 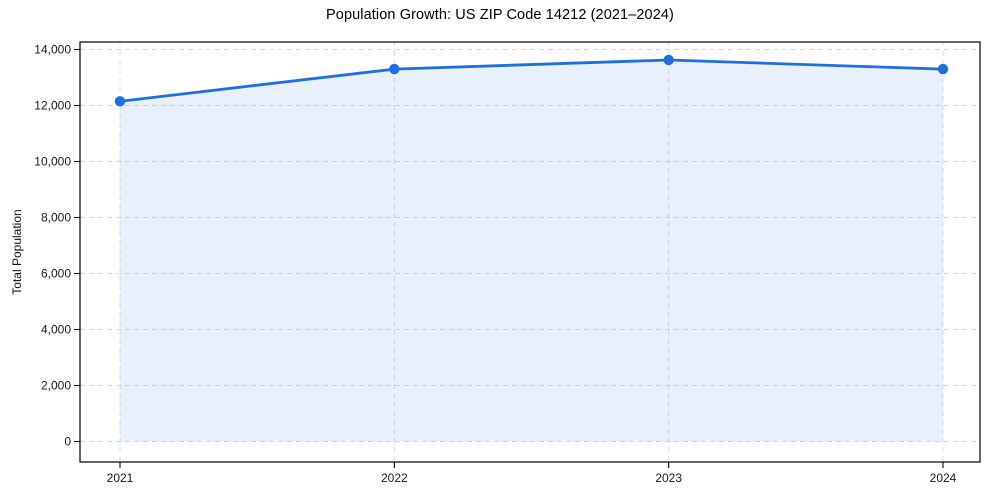 What do you see at coordinates (67, 442) in the screenshot?
I see `y-tick-label: 0` at bounding box center [67, 442].